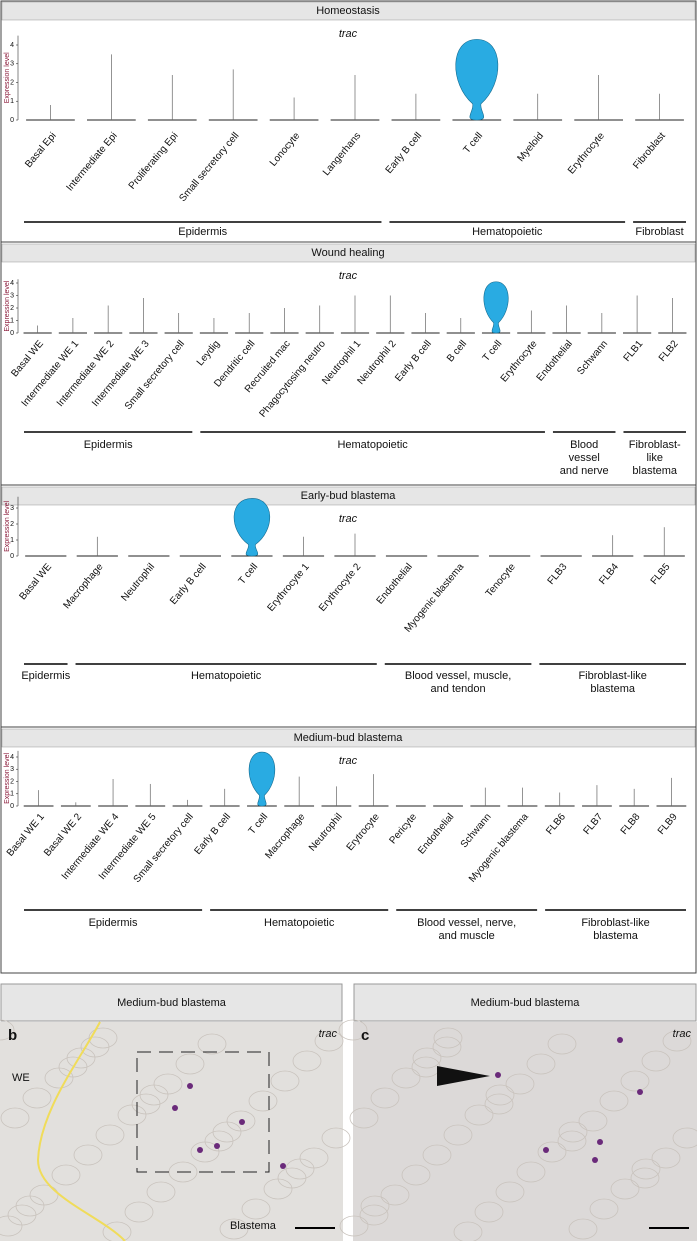  Describe the element at coordinates (203, 1112) in the screenshot. I see `inset-box` at that location.